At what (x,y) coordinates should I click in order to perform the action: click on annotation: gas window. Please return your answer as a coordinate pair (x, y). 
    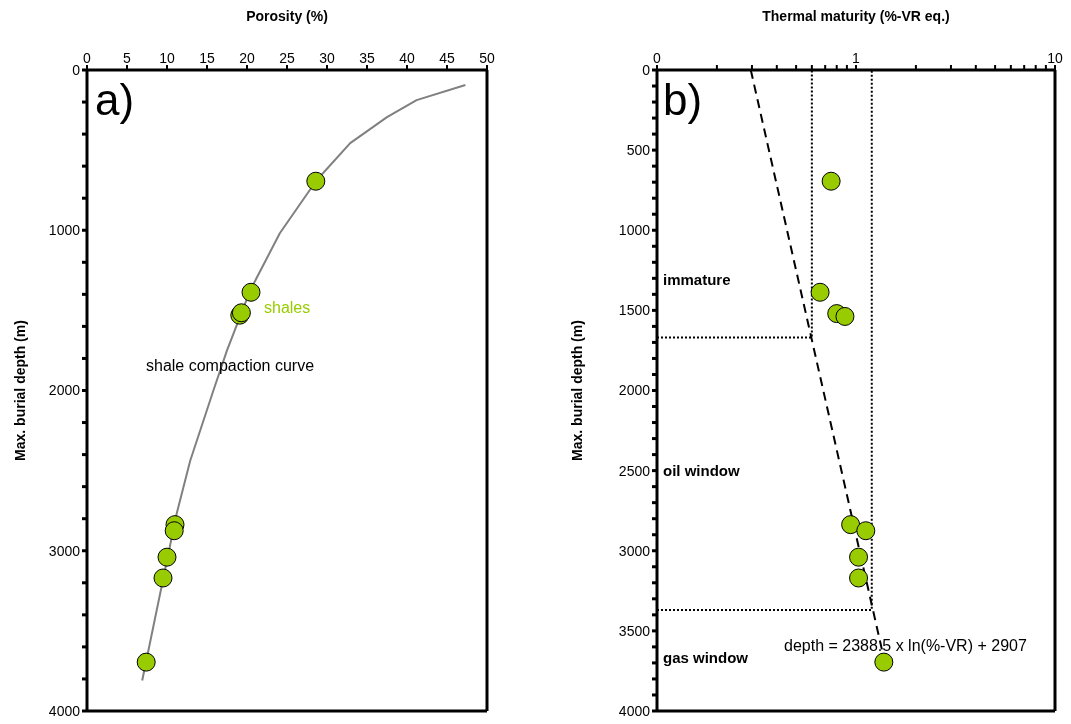
    Looking at the image, I should click on (706, 657).